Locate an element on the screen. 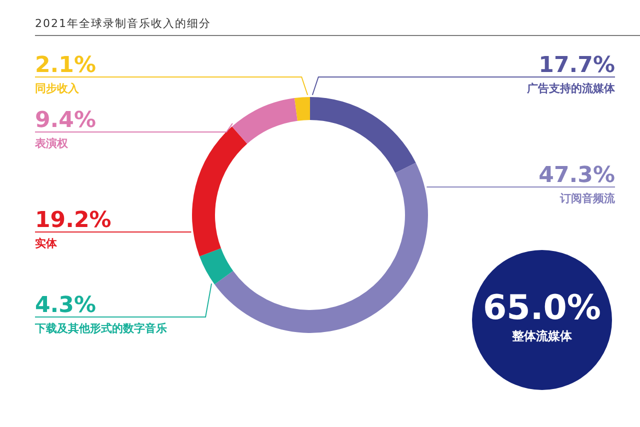  slice-label: 同步收入 is located at coordinates (57, 88).